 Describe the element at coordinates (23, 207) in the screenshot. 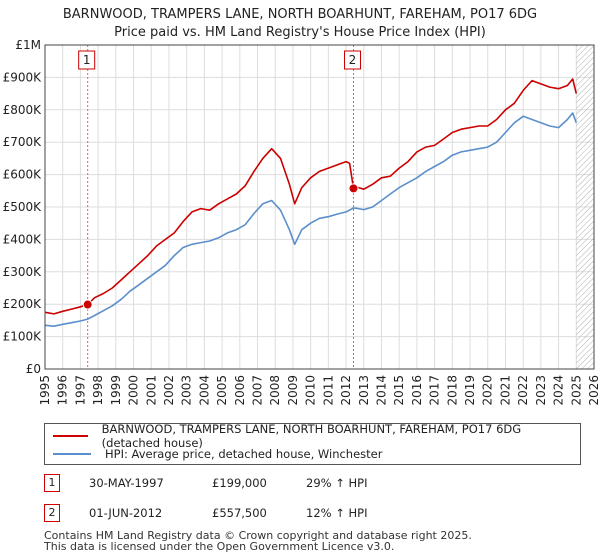

I see `y-tick-label: £500K` at that location.